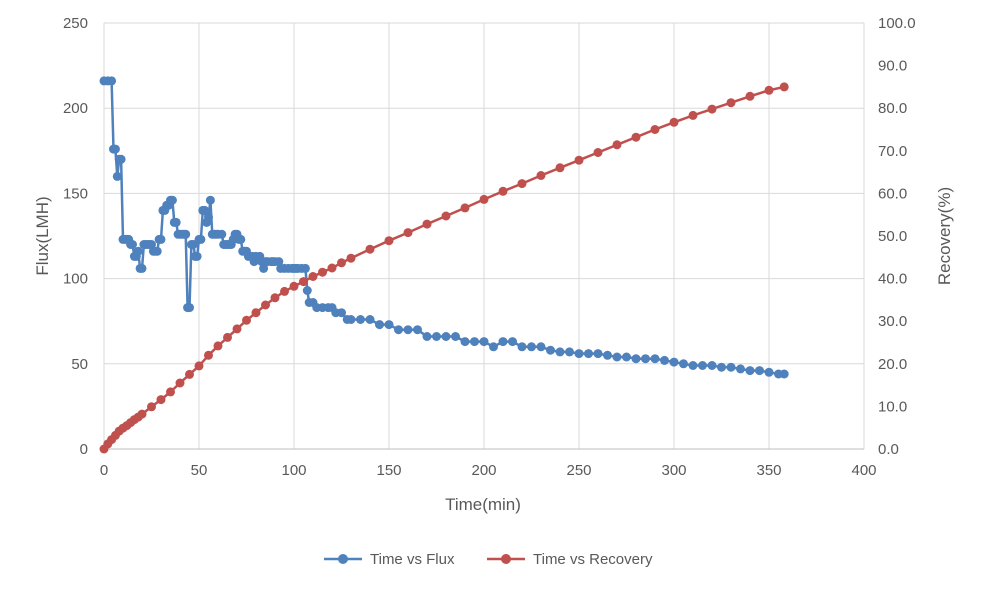  Describe the element at coordinates (293, 470) in the screenshot. I see `x-tick-label: 100` at that location.